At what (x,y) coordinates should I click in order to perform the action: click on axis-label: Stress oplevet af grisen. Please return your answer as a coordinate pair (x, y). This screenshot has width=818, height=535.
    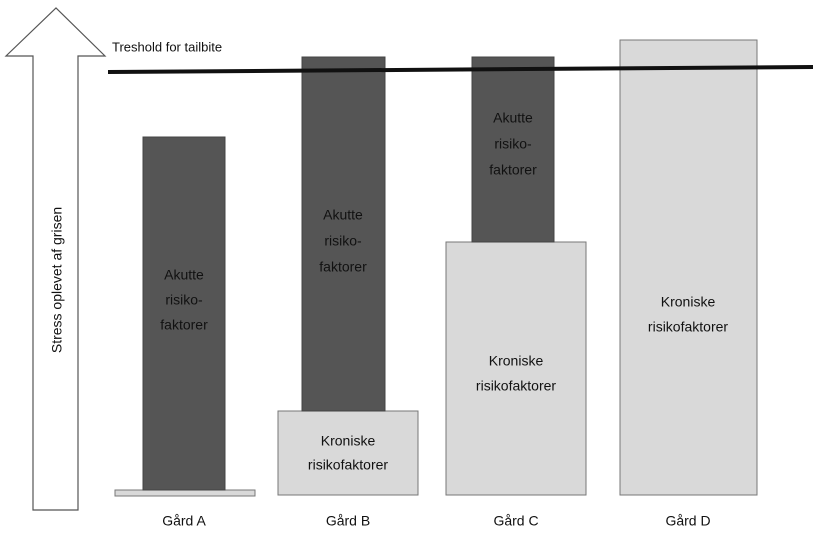
    Looking at the image, I should click on (57, 280).